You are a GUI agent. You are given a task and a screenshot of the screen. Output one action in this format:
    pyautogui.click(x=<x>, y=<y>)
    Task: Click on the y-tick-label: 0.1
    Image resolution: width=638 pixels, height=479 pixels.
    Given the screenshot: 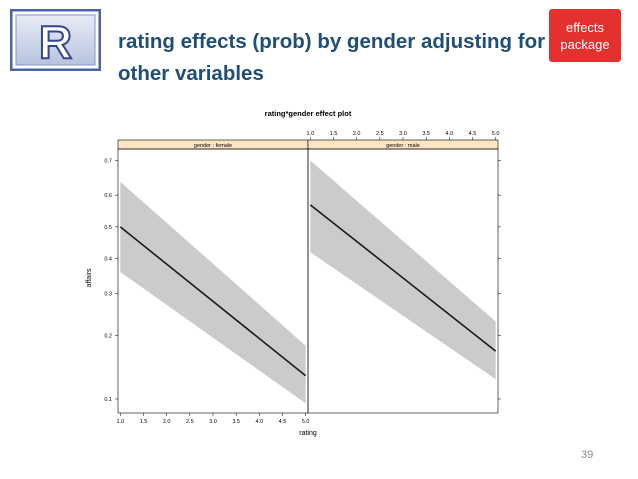 What is the action you would take?
    pyautogui.click(x=108, y=400)
    